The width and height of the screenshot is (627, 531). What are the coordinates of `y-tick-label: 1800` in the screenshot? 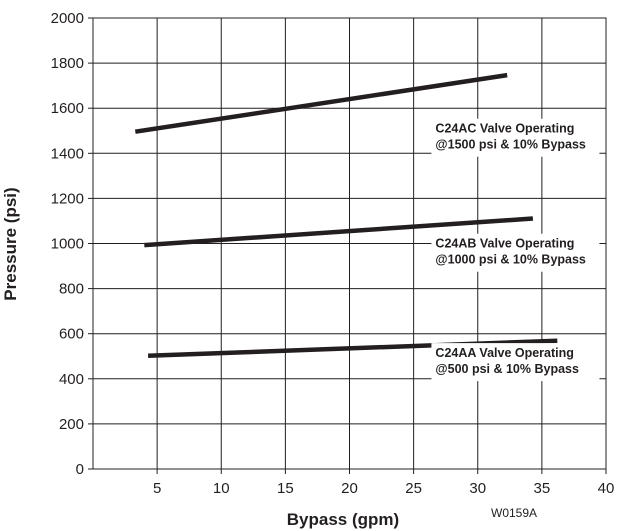 It's located at (67, 63).